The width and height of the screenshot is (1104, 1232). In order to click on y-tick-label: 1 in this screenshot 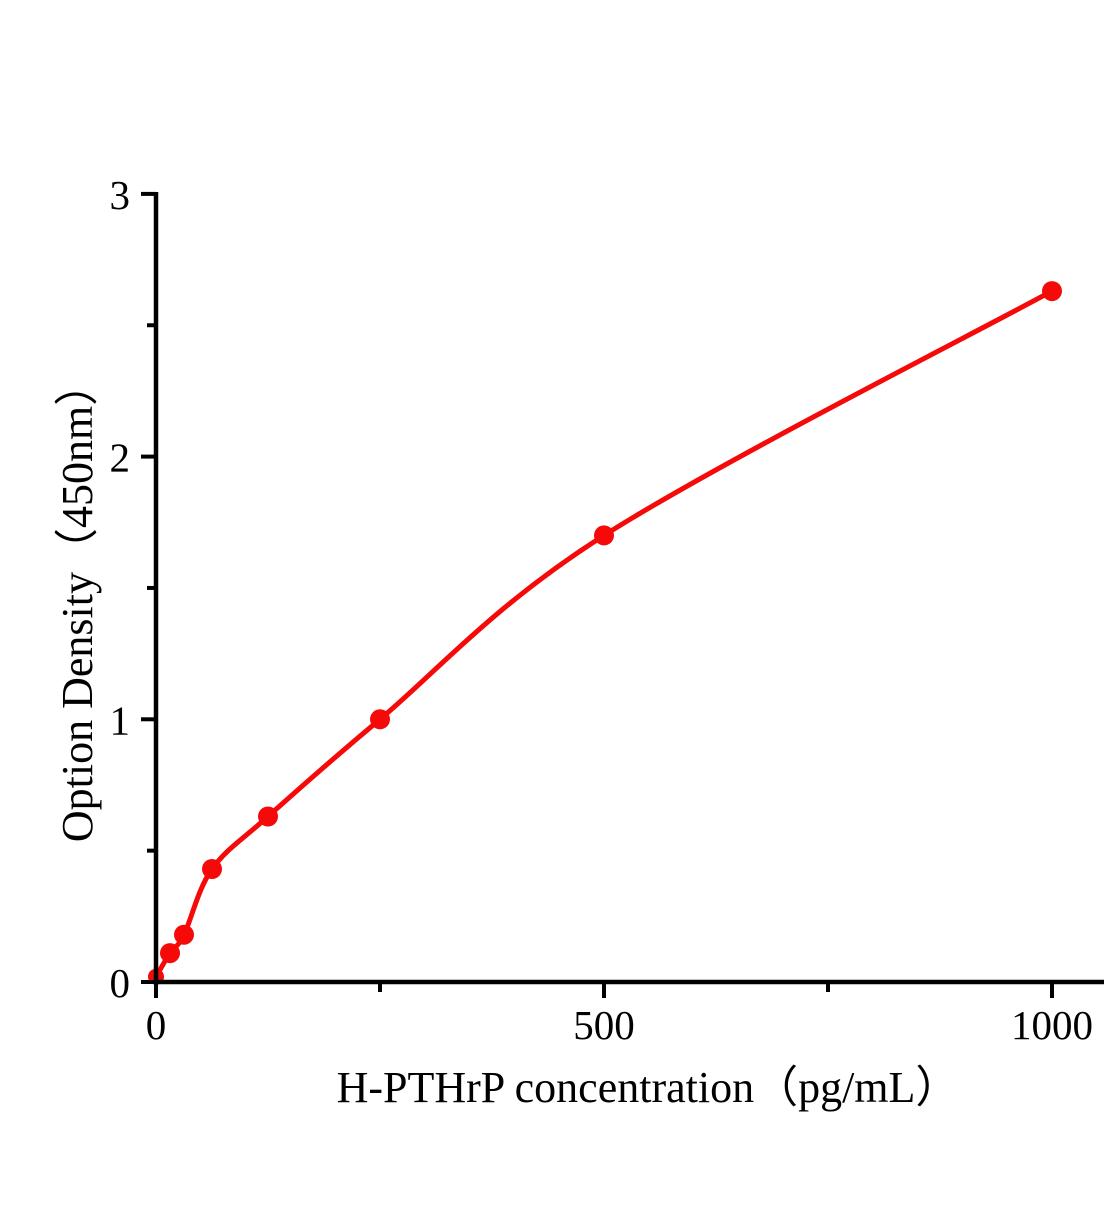, I will do `click(120, 720)`.